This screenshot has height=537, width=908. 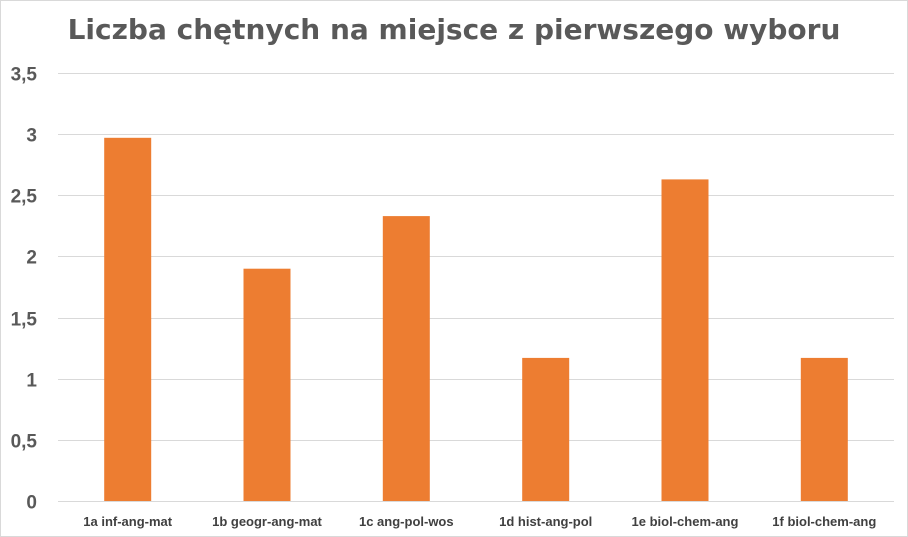 I want to click on x-category-label: 1c ang-pol-wos, so click(x=406, y=521).